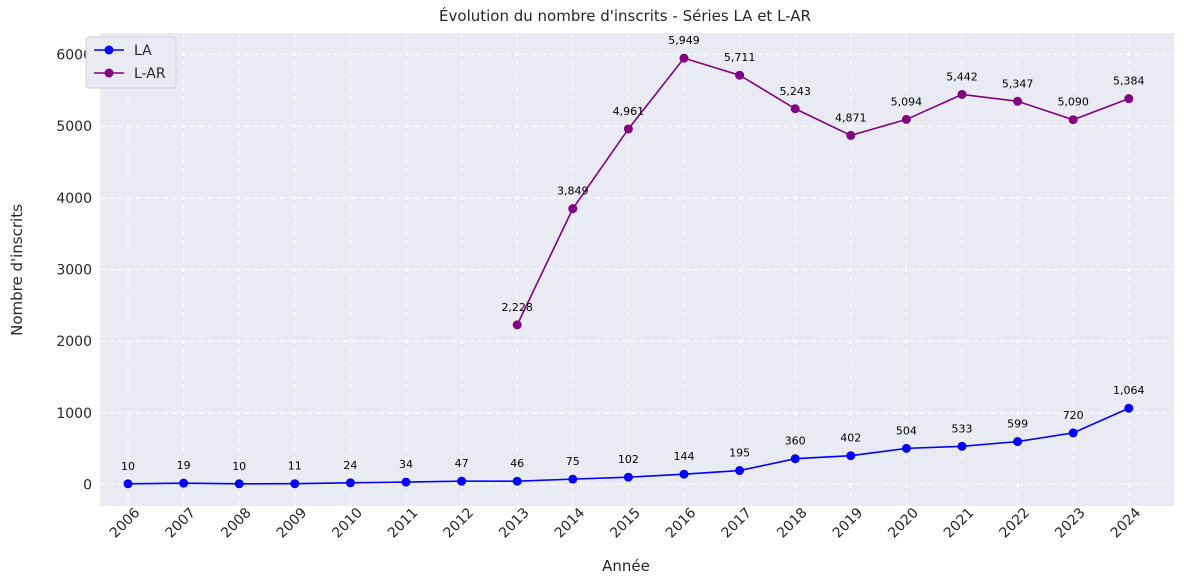 The width and height of the screenshot is (1184, 584). I want to click on data-label: 19, so click(184, 465).